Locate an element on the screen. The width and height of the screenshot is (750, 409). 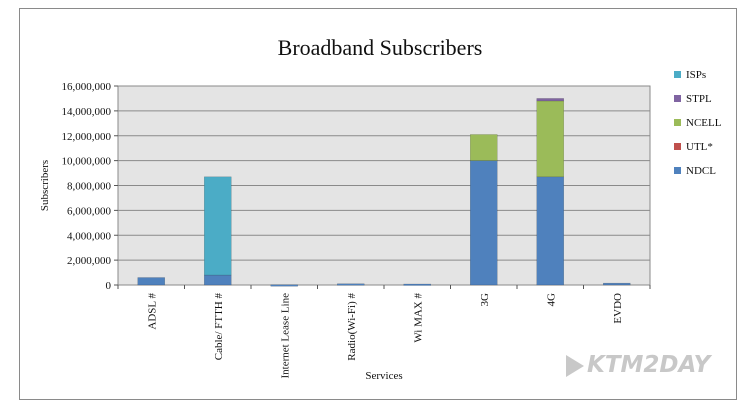
y-tick-label: 12,000,000 is located at coordinates (87, 137).